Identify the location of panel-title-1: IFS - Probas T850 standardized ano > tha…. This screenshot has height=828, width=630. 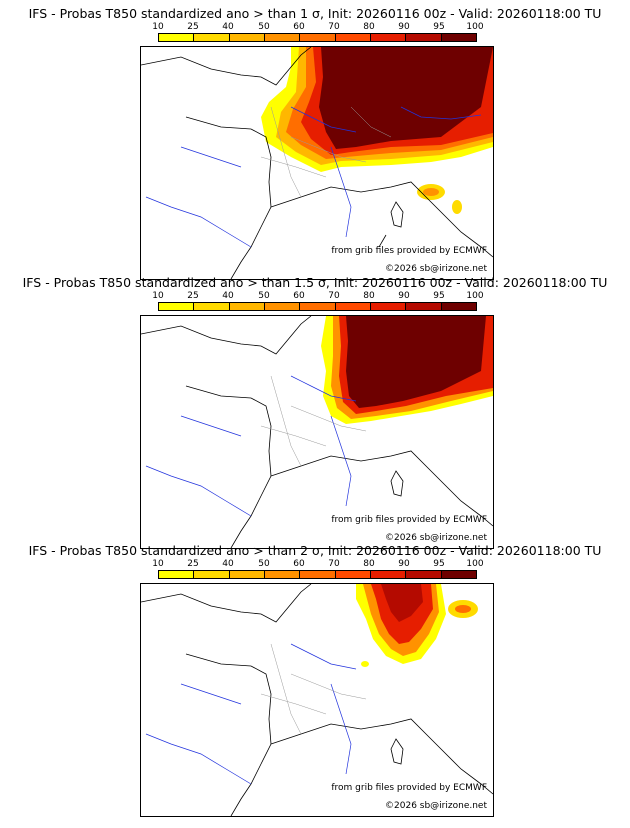
(315, 13).